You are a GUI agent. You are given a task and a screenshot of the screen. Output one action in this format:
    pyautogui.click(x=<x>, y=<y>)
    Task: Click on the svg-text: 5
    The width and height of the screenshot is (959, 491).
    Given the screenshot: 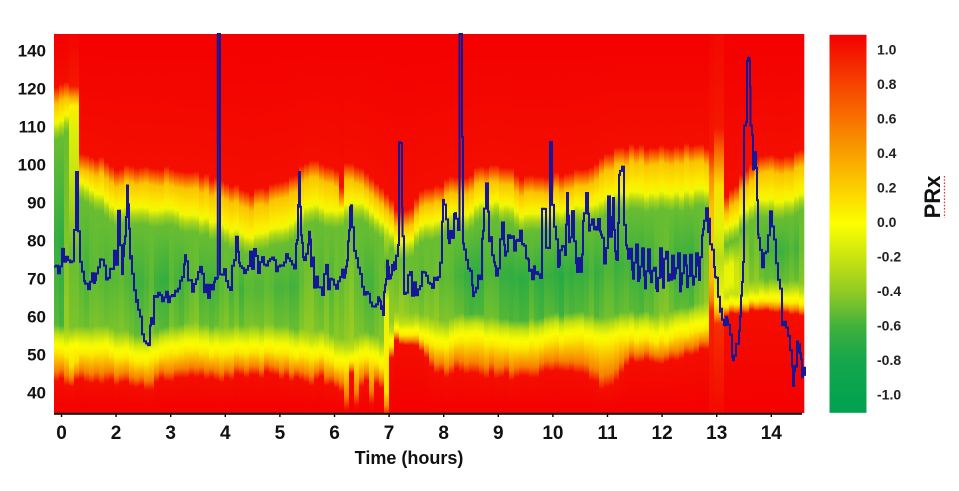 What is the action you would take?
    pyautogui.click(x=280, y=433)
    